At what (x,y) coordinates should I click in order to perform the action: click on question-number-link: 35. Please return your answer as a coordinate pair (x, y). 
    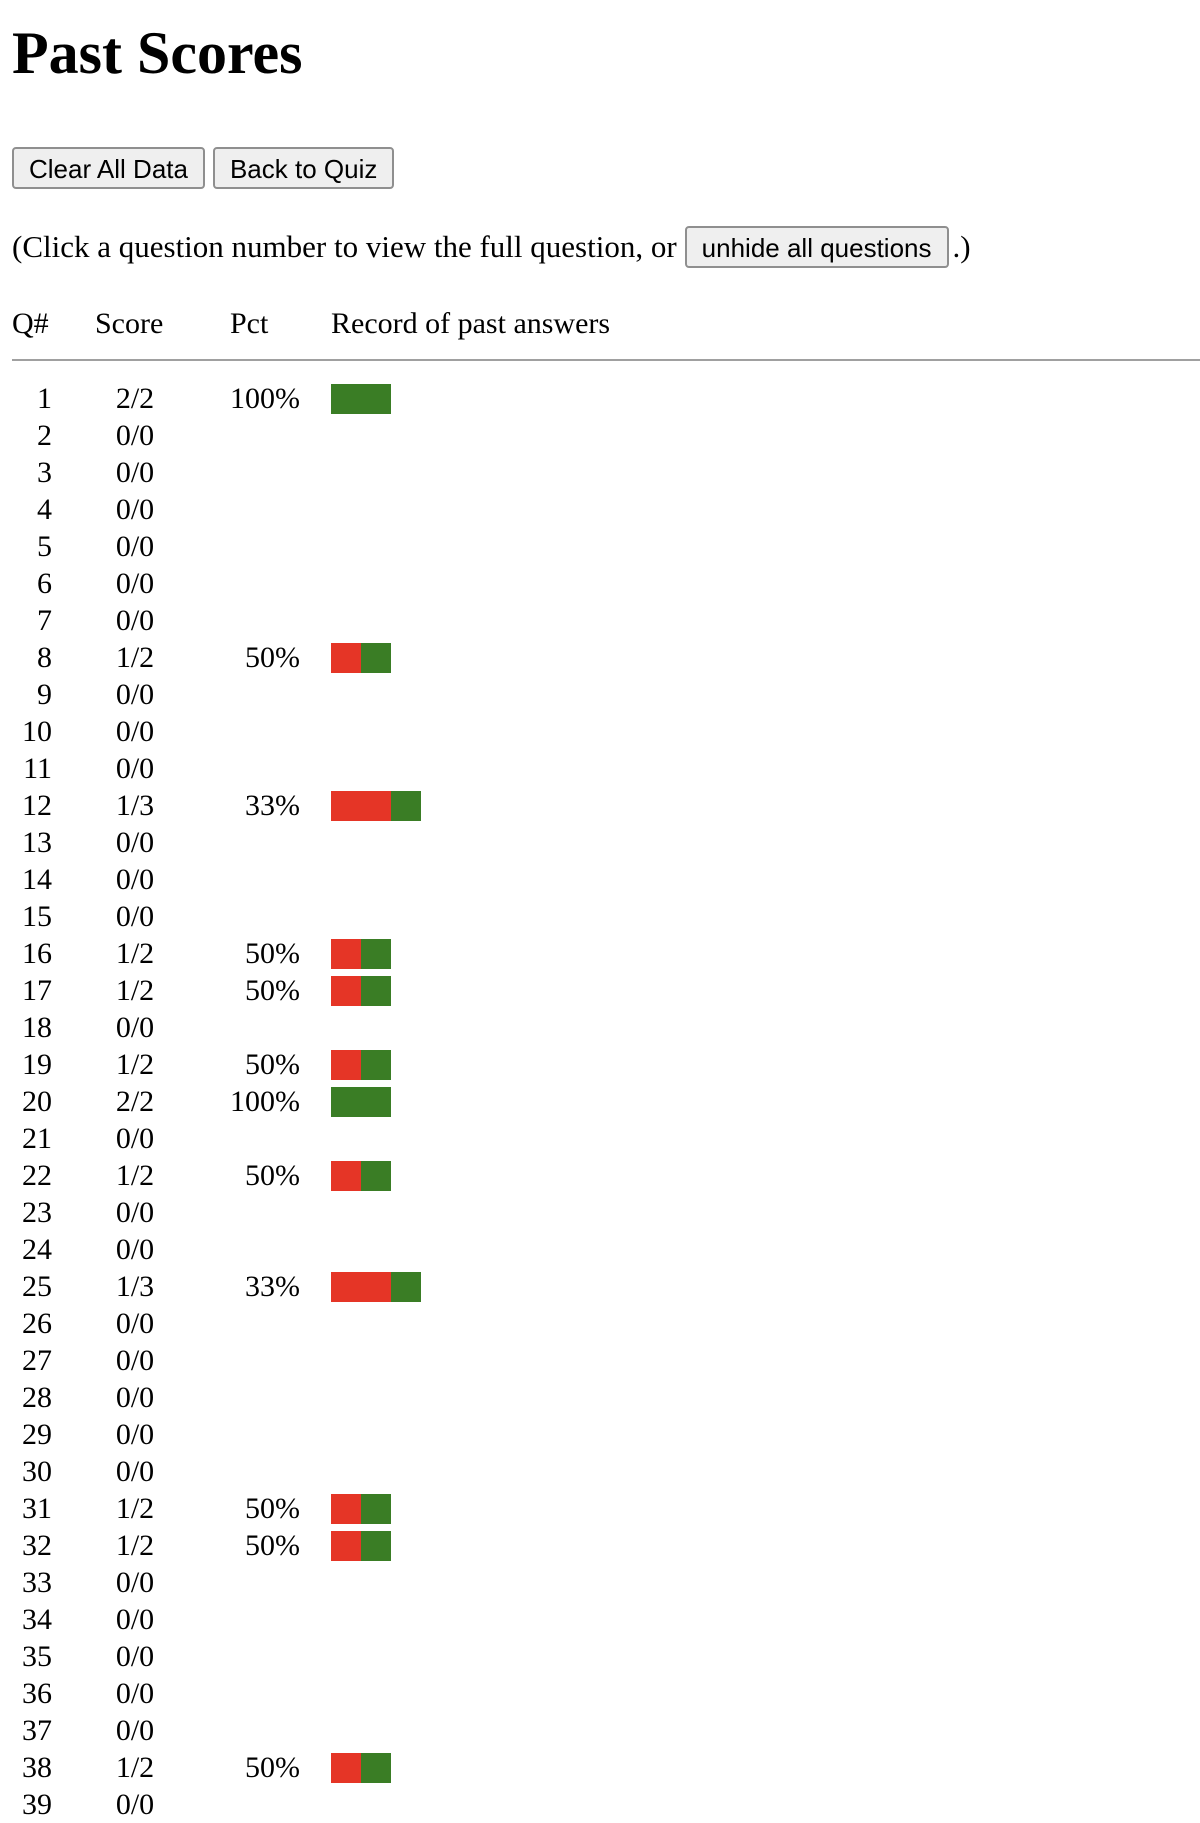
    Looking at the image, I should click on (37, 1656).